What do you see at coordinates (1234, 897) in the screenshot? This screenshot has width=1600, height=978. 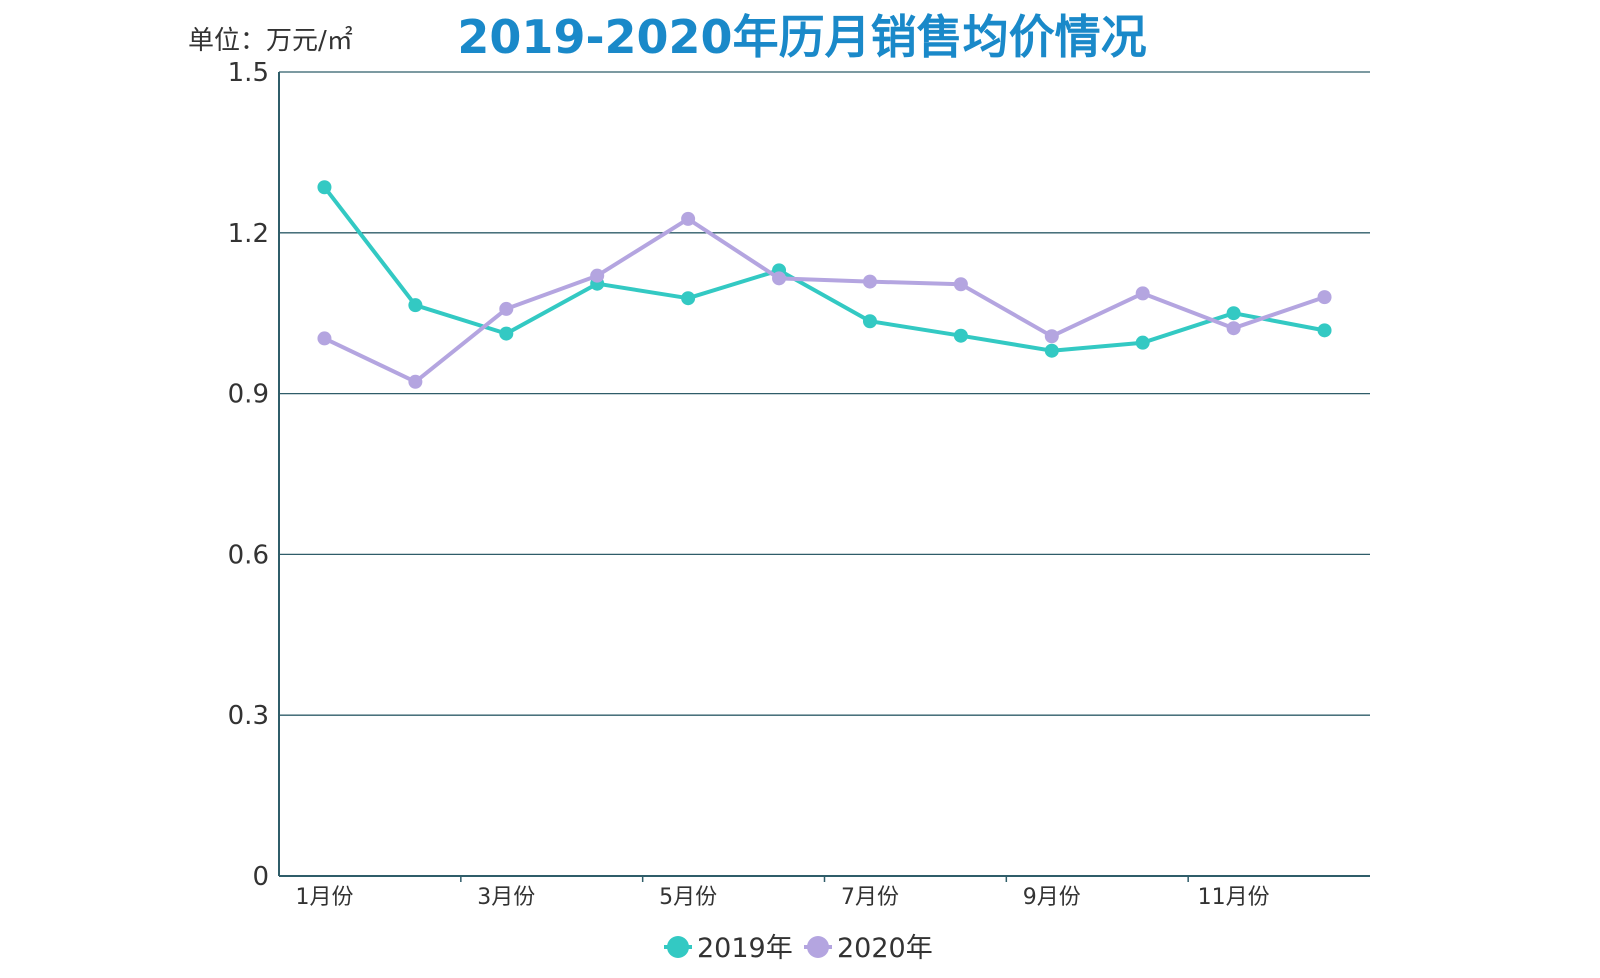 I see `x-tick-label: 11月份` at bounding box center [1234, 897].